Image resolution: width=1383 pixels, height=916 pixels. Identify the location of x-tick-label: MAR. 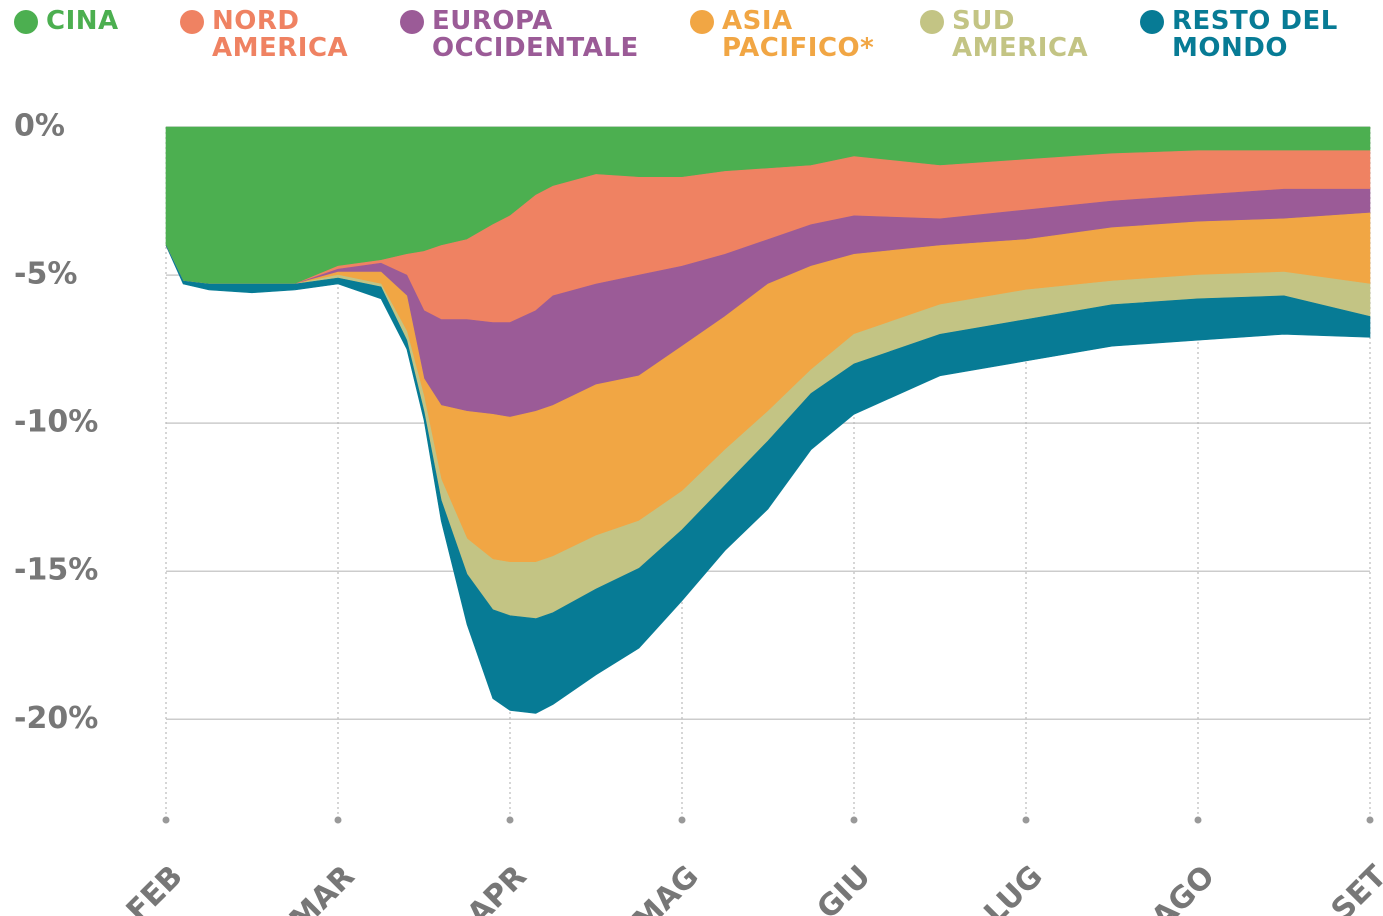
(322, 887).